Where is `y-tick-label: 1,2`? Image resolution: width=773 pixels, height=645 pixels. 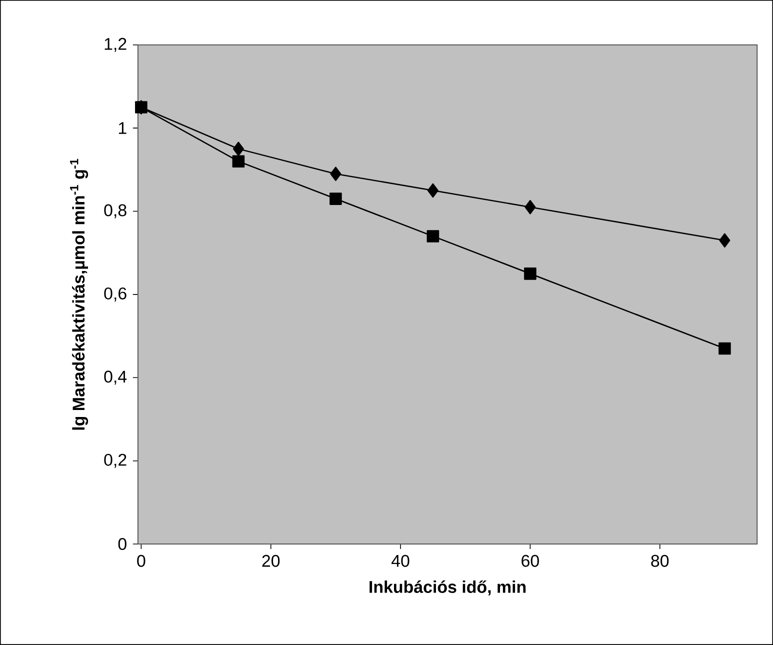
y-tick-label: 1,2 is located at coordinates (115, 45).